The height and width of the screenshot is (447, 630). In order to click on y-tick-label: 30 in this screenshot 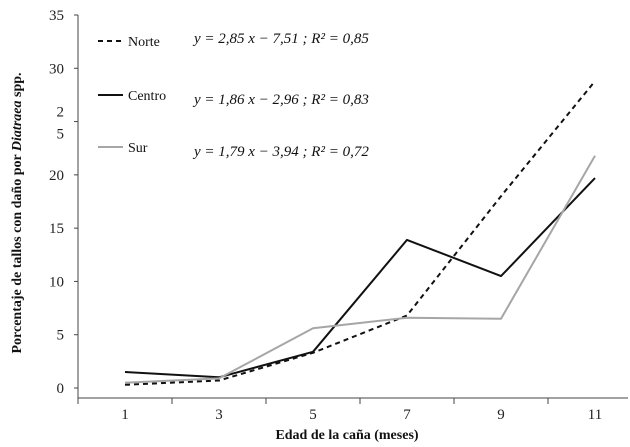, I will do `click(56, 69)`.